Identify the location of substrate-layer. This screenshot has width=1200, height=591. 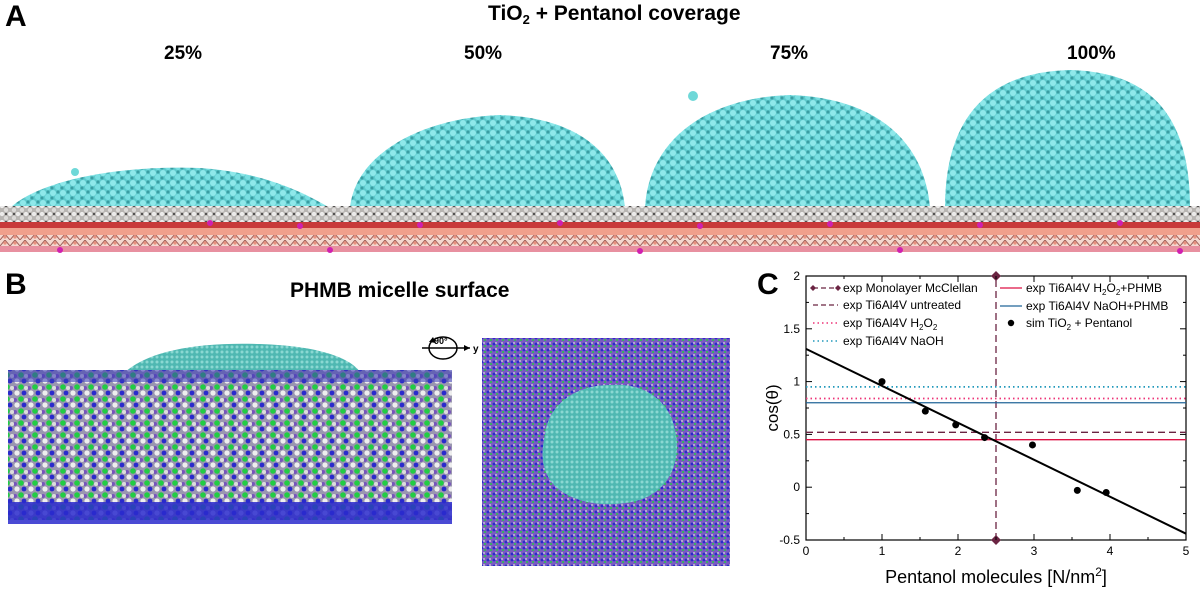
(600, 242).